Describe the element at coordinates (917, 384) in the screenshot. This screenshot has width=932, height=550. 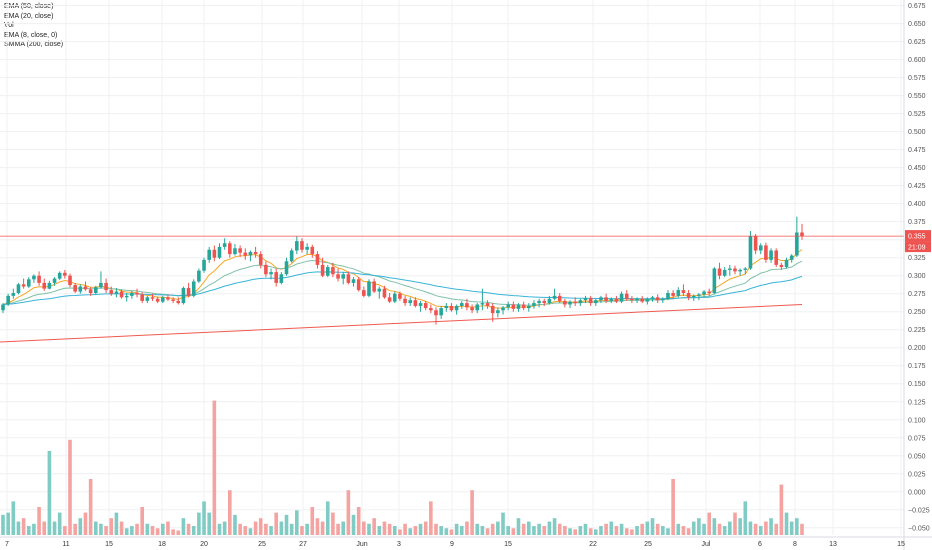
I see `price-tick-label: 0.150` at that location.